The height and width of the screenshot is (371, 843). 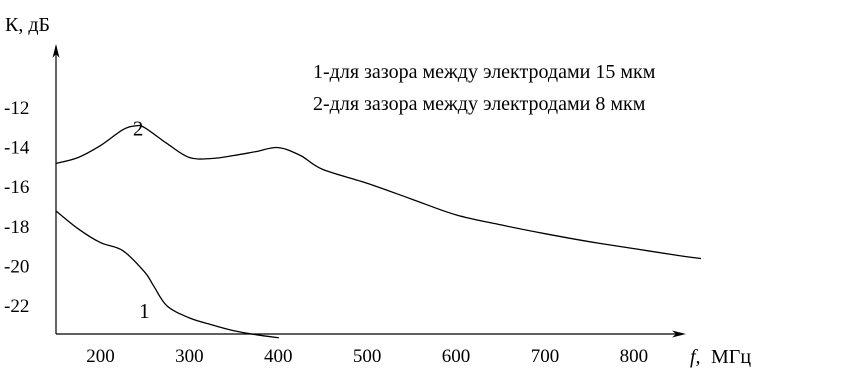 What do you see at coordinates (16, 187) in the screenshot?
I see `y-tick-label: -16` at bounding box center [16, 187].